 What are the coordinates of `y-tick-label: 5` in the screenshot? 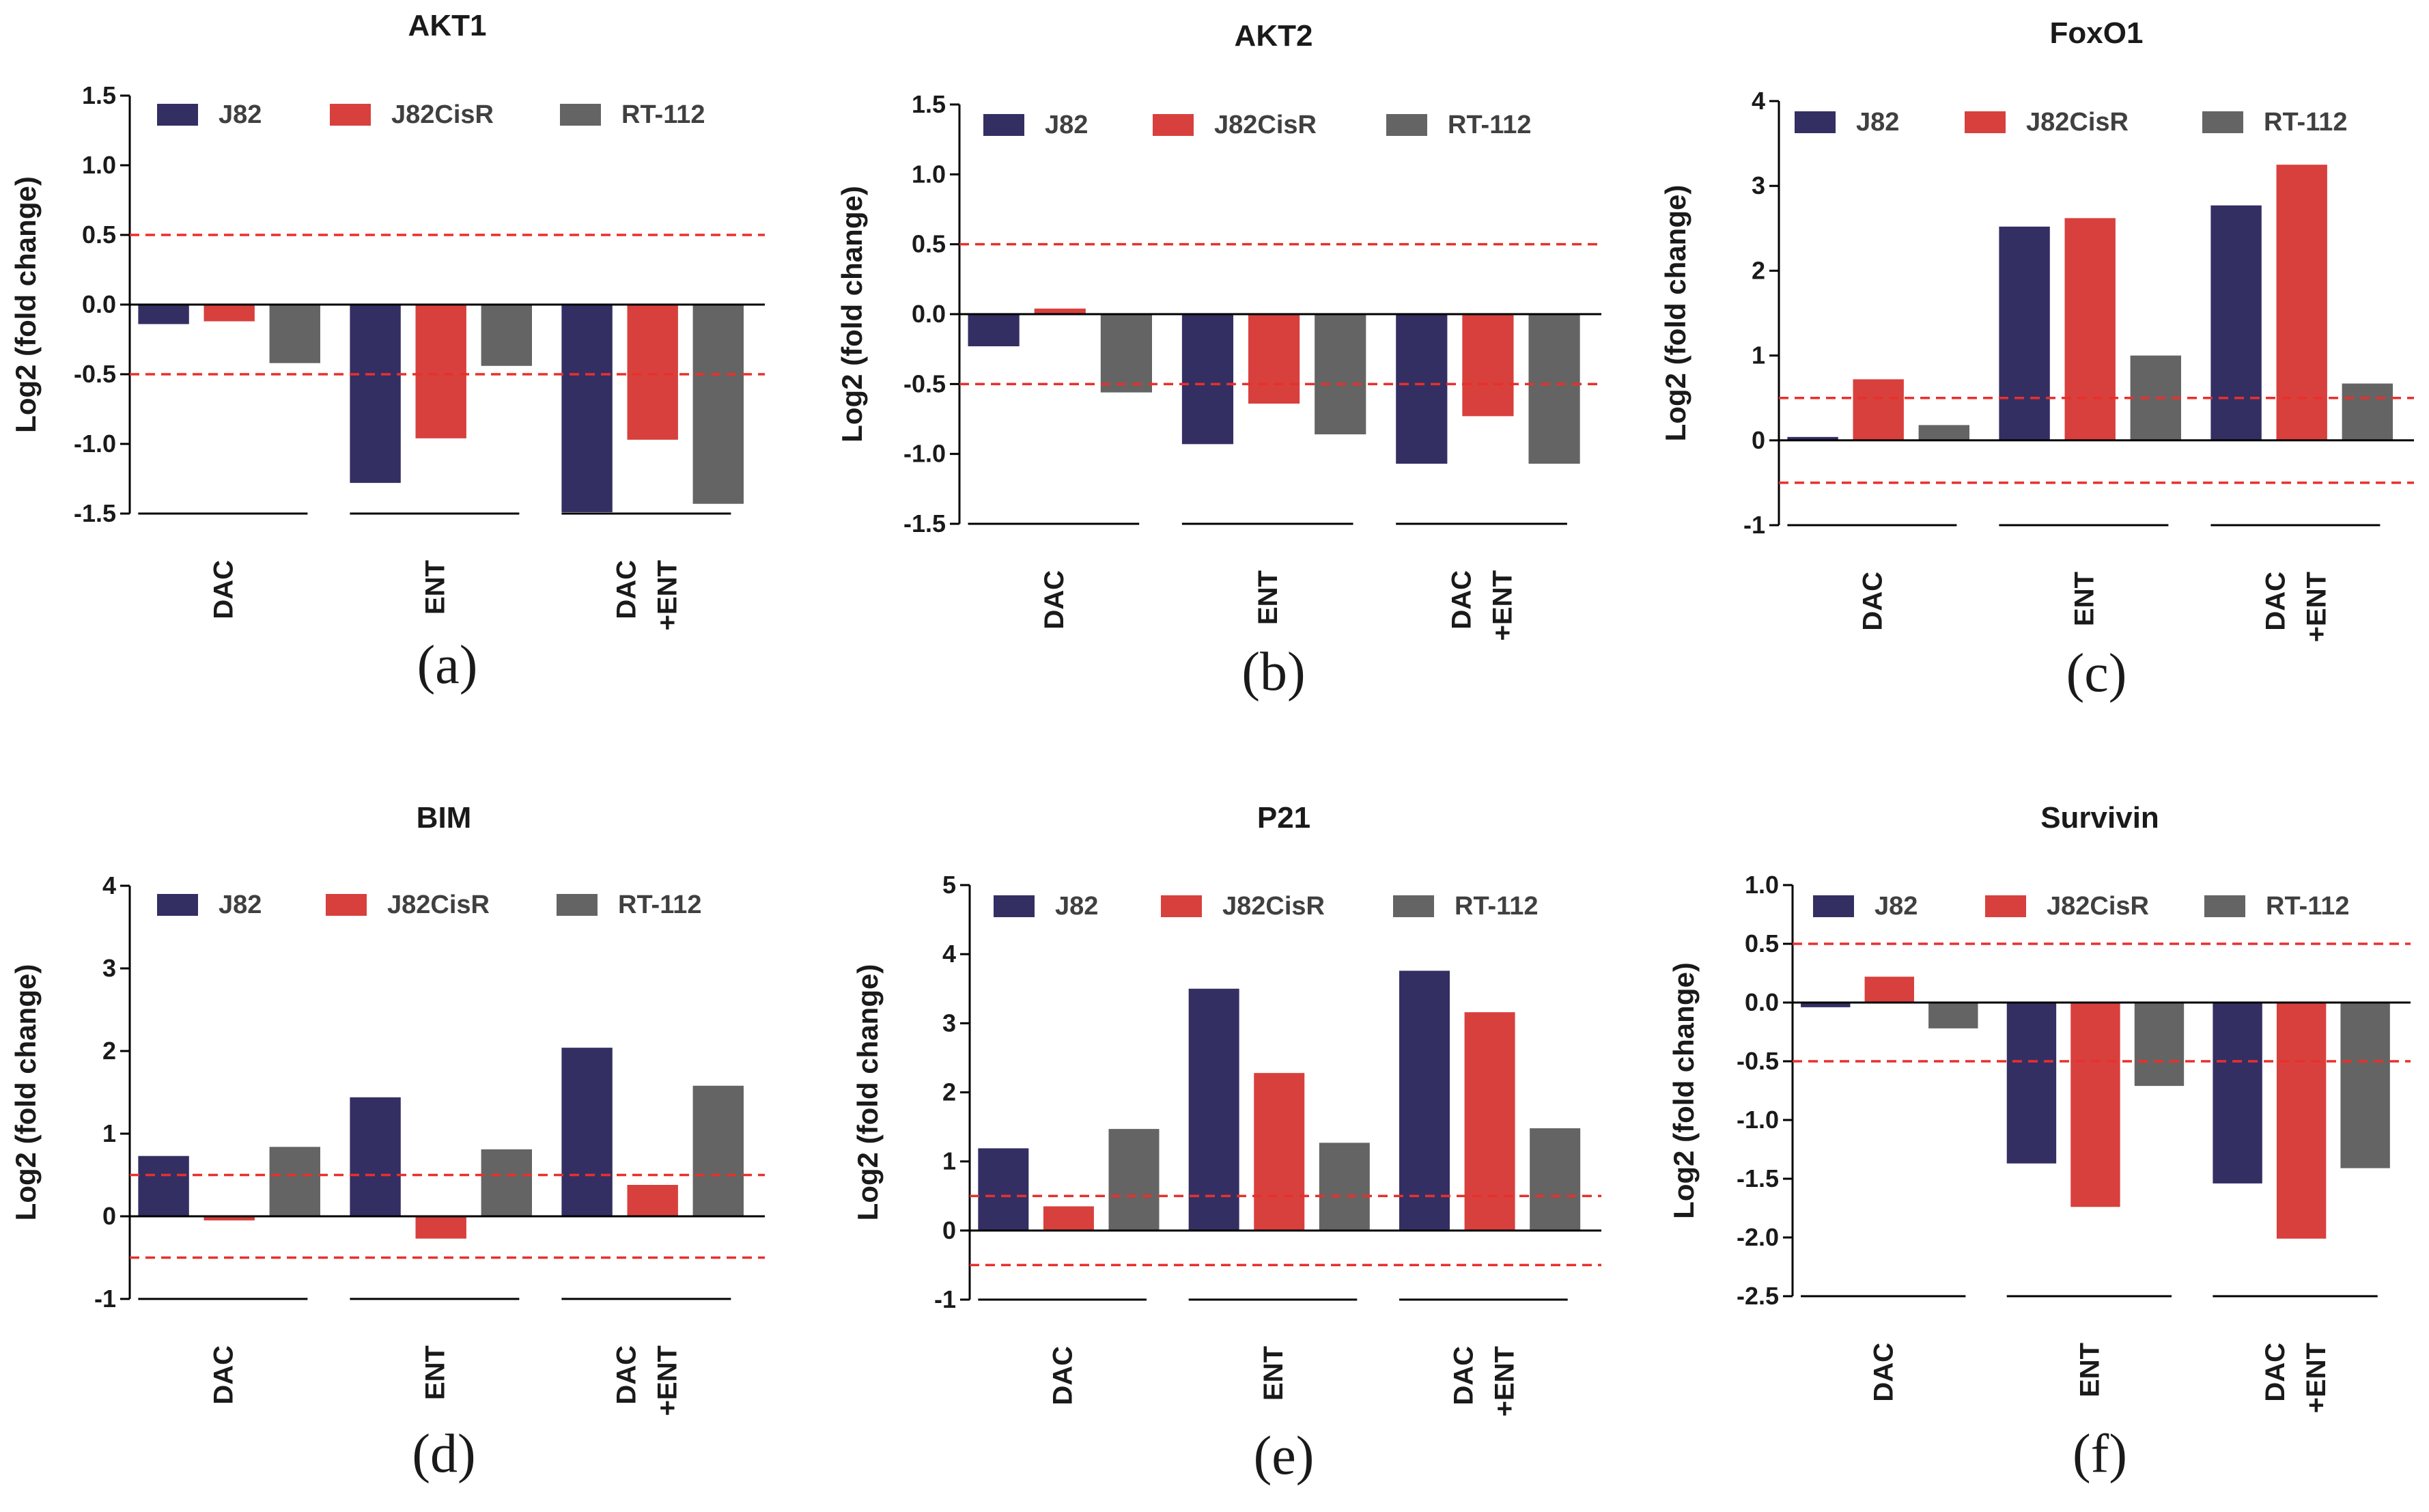 It's located at (949, 885).